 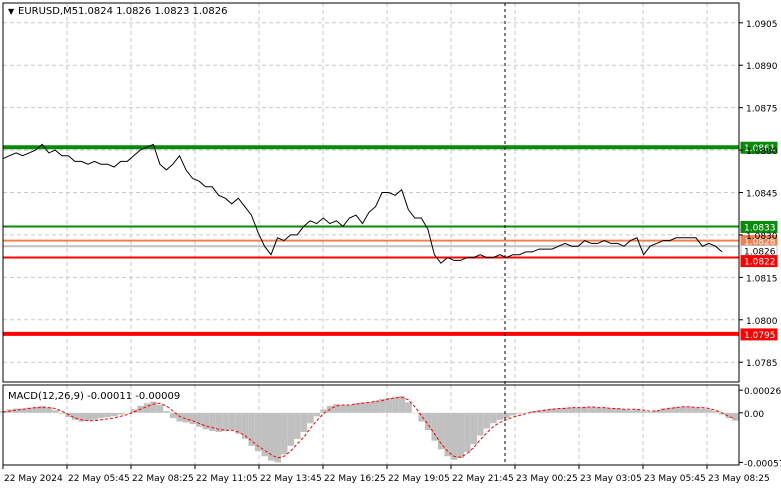 What do you see at coordinates (227, 479) in the screenshot?
I see `time-tick-label: 22 May 11:05` at bounding box center [227, 479].